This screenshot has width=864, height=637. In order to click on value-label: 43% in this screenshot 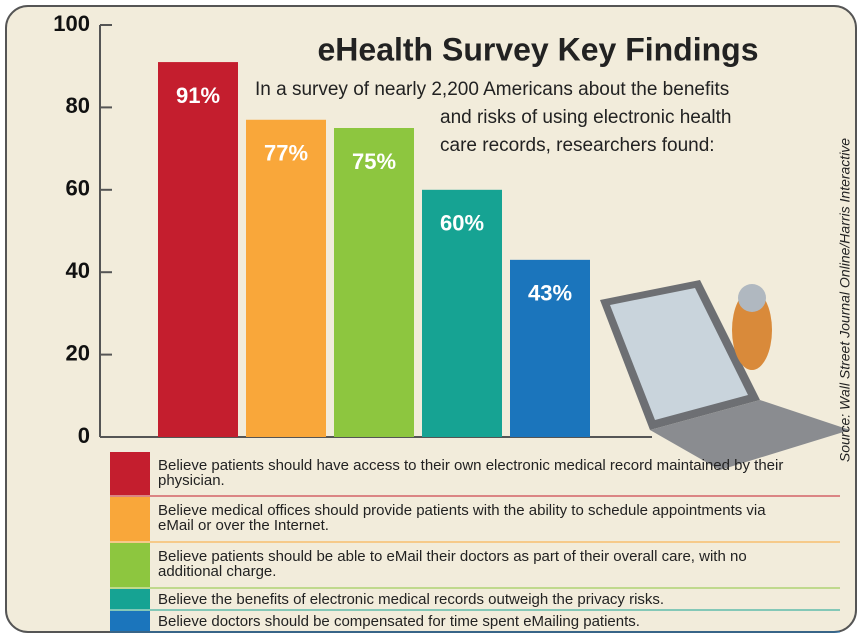, I will do `click(550, 293)`.